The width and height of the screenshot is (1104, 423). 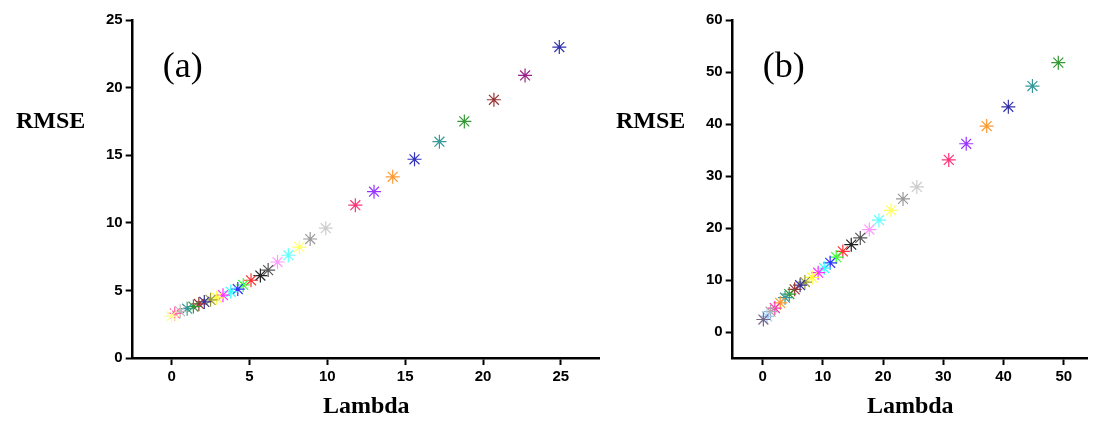 What do you see at coordinates (114, 19) in the screenshot?
I see `y-tick-label: 25` at bounding box center [114, 19].